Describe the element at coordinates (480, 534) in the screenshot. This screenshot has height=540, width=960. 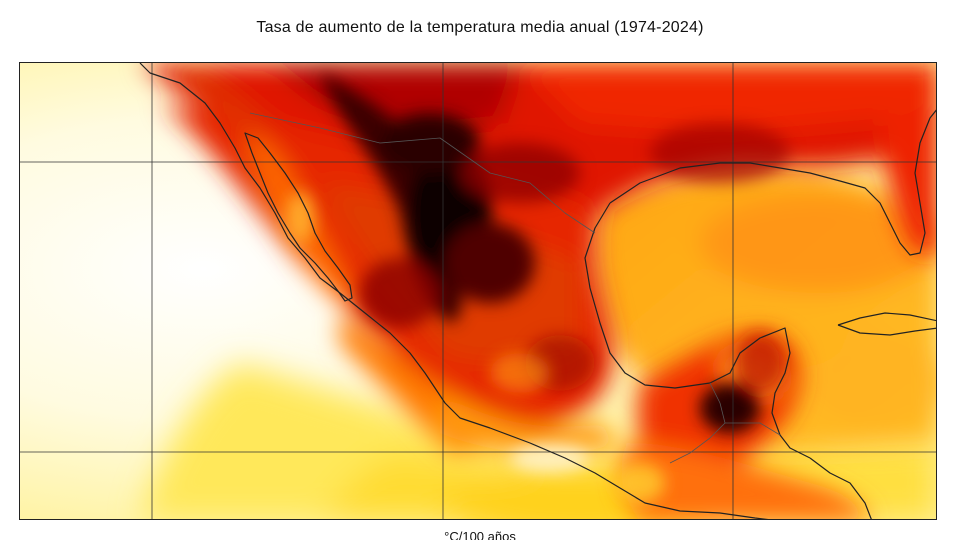
I see `units-label: °C/100 años` at that location.